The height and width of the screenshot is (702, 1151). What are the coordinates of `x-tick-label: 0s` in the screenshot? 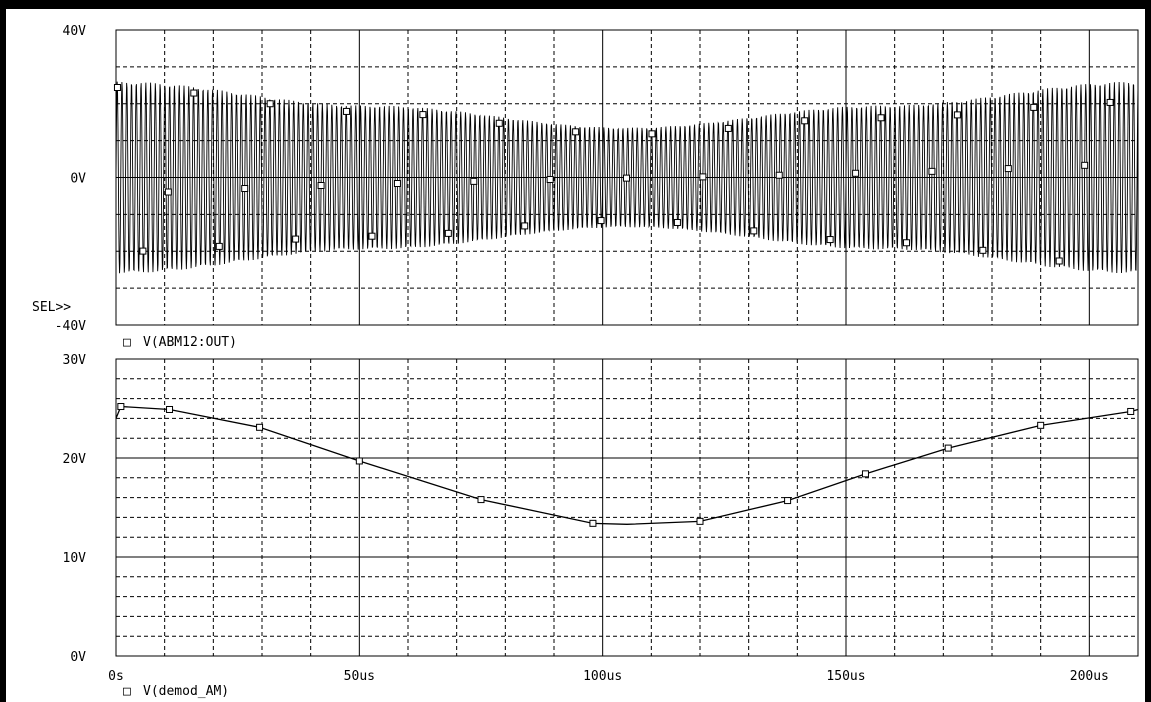 It's located at (116, 676).